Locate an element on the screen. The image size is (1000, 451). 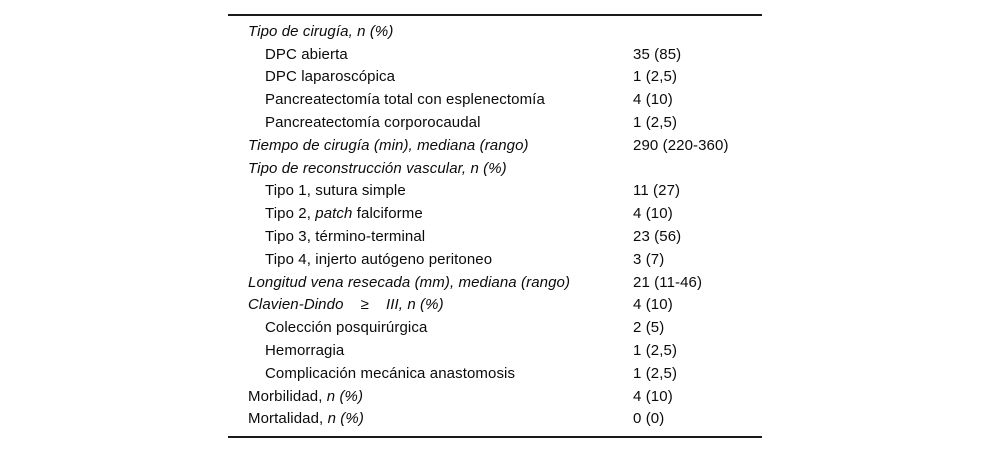
table-row: Mortalidad, n (%) 0 (0) is located at coordinates (495, 419).